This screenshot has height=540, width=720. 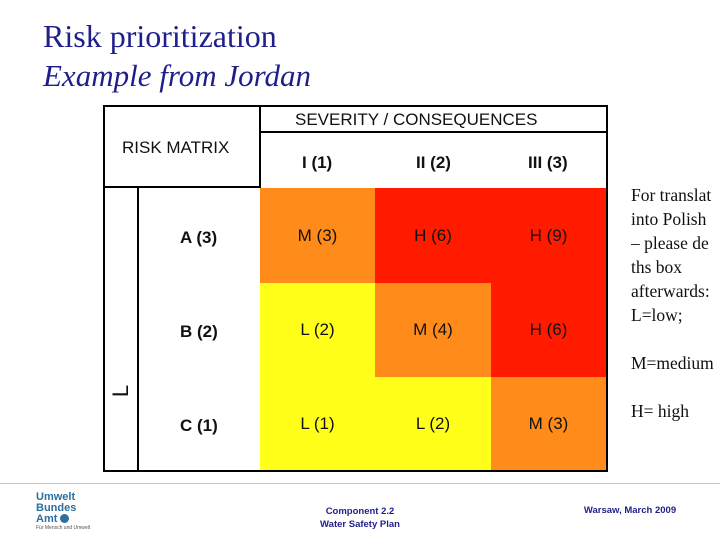 What do you see at coordinates (182, 187) in the screenshot?
I see `divider-header-bottom` at bounding box center [182, 187].